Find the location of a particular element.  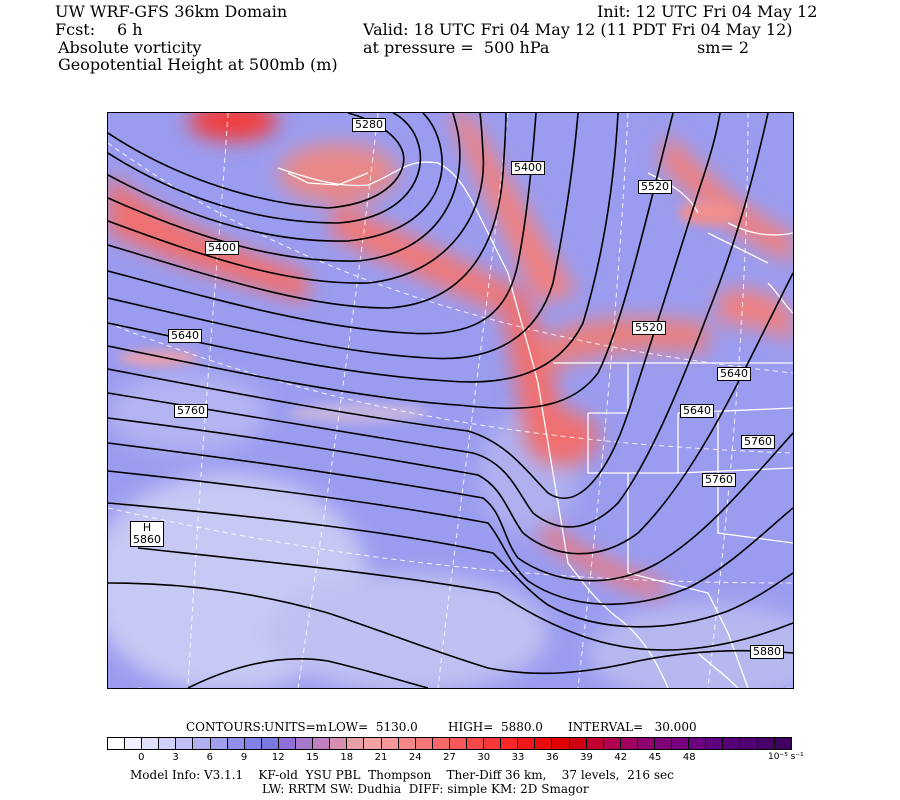

colorbar-tick-label: 3 is located at coordinates (175, 757).